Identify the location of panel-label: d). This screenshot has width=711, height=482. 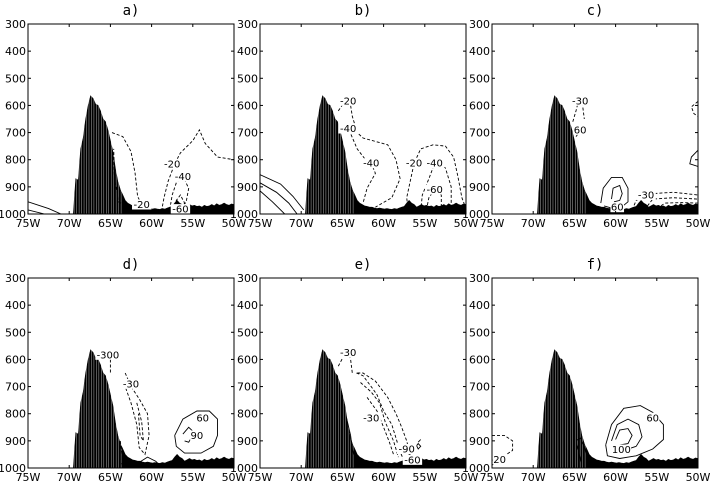
(131, 265).